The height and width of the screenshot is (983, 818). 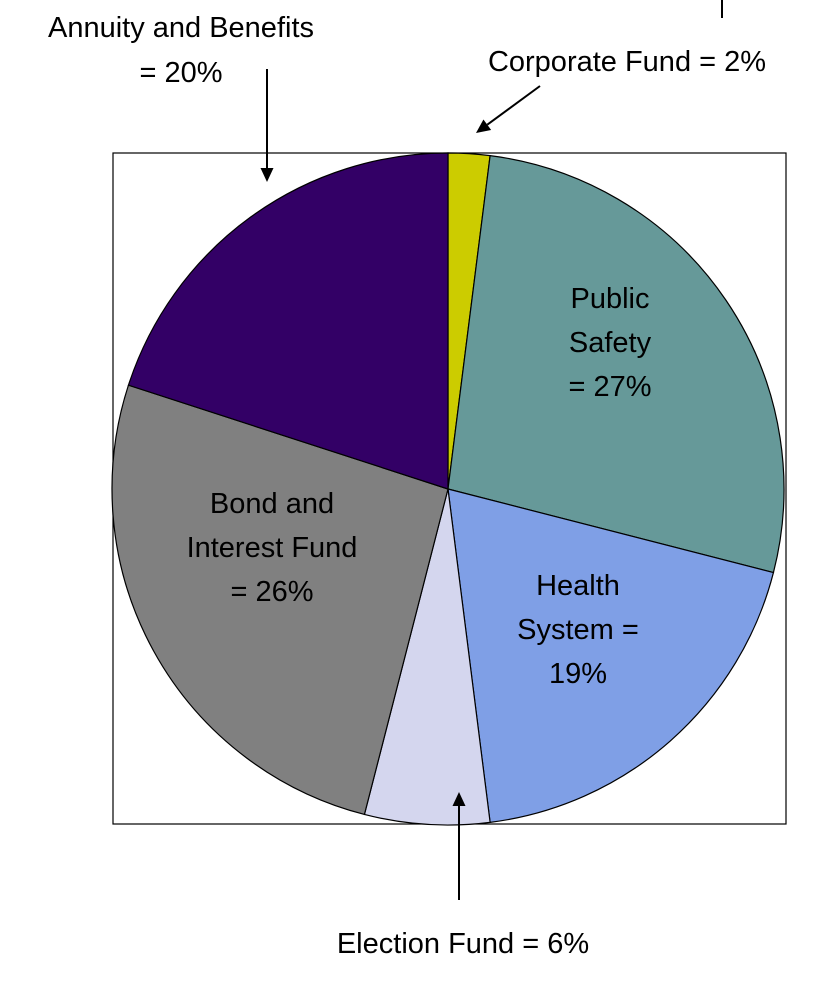 What do you see at coordinates (272, 548) in the screenshot?
I see `label-bond-and-interest-fund: Bond and Interest Fund = 26%` at bounding box center [272, 548].